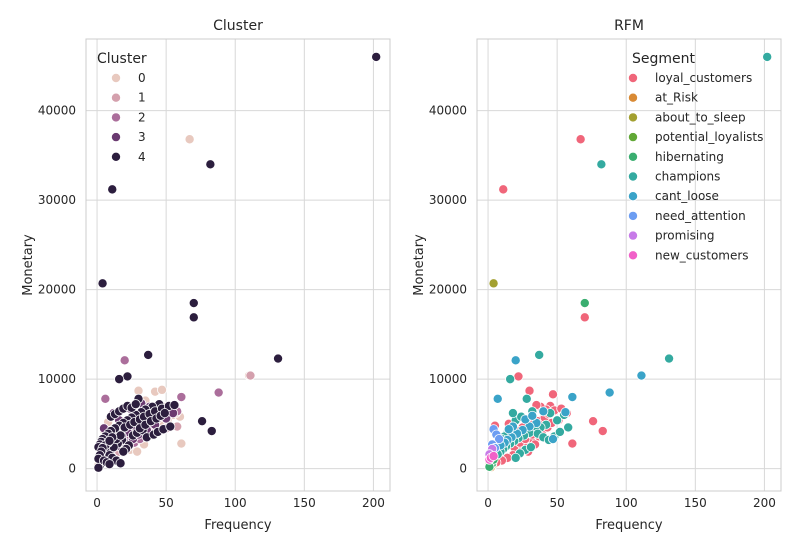 This screenshot has width=800, height=550. Describe the element at coordinates (122, 59) in the screenshot. I see `legend-title: Cluster` at that location.